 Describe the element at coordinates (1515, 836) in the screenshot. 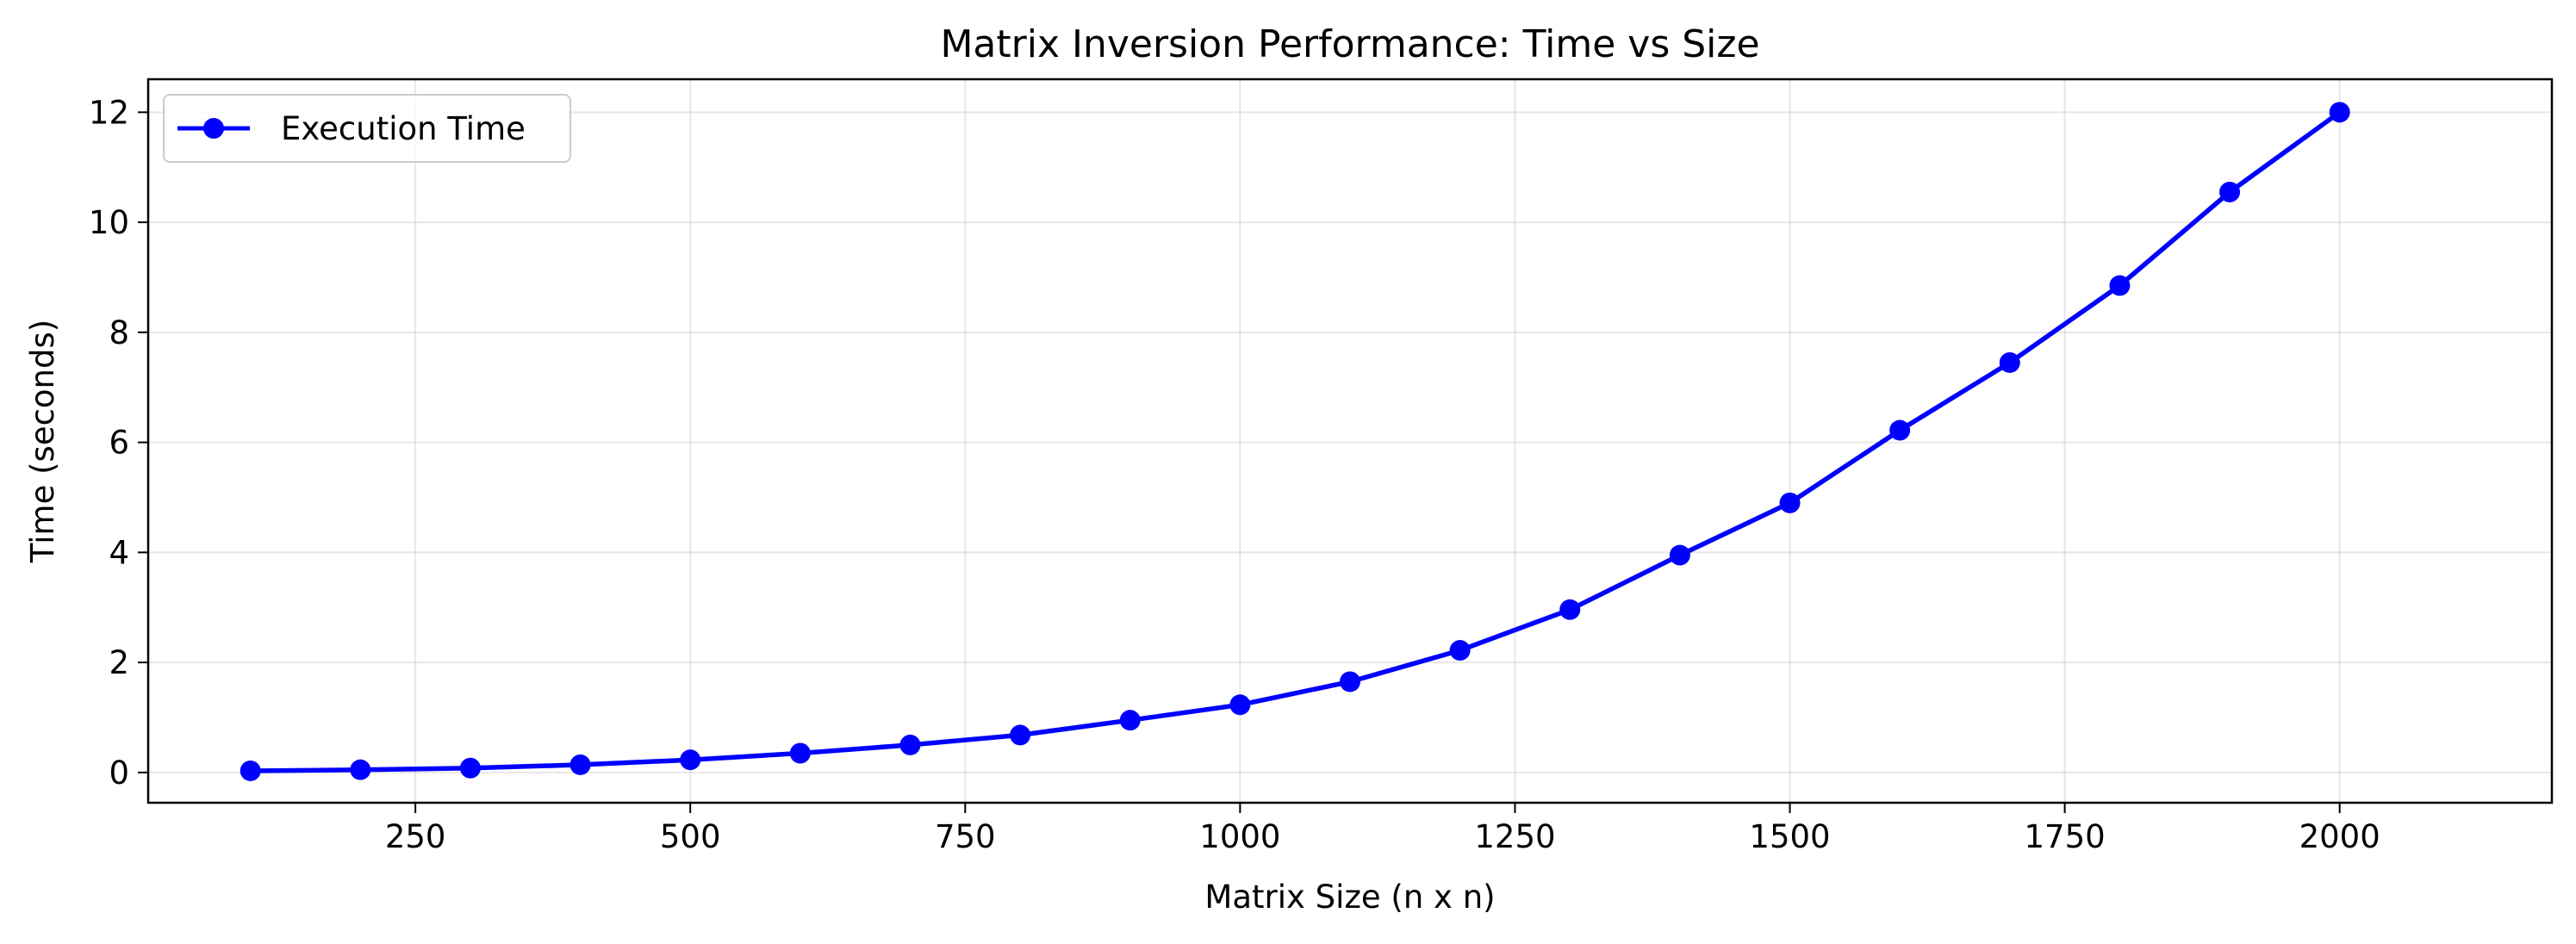

I see `x-tick-label: 1250` at that location.